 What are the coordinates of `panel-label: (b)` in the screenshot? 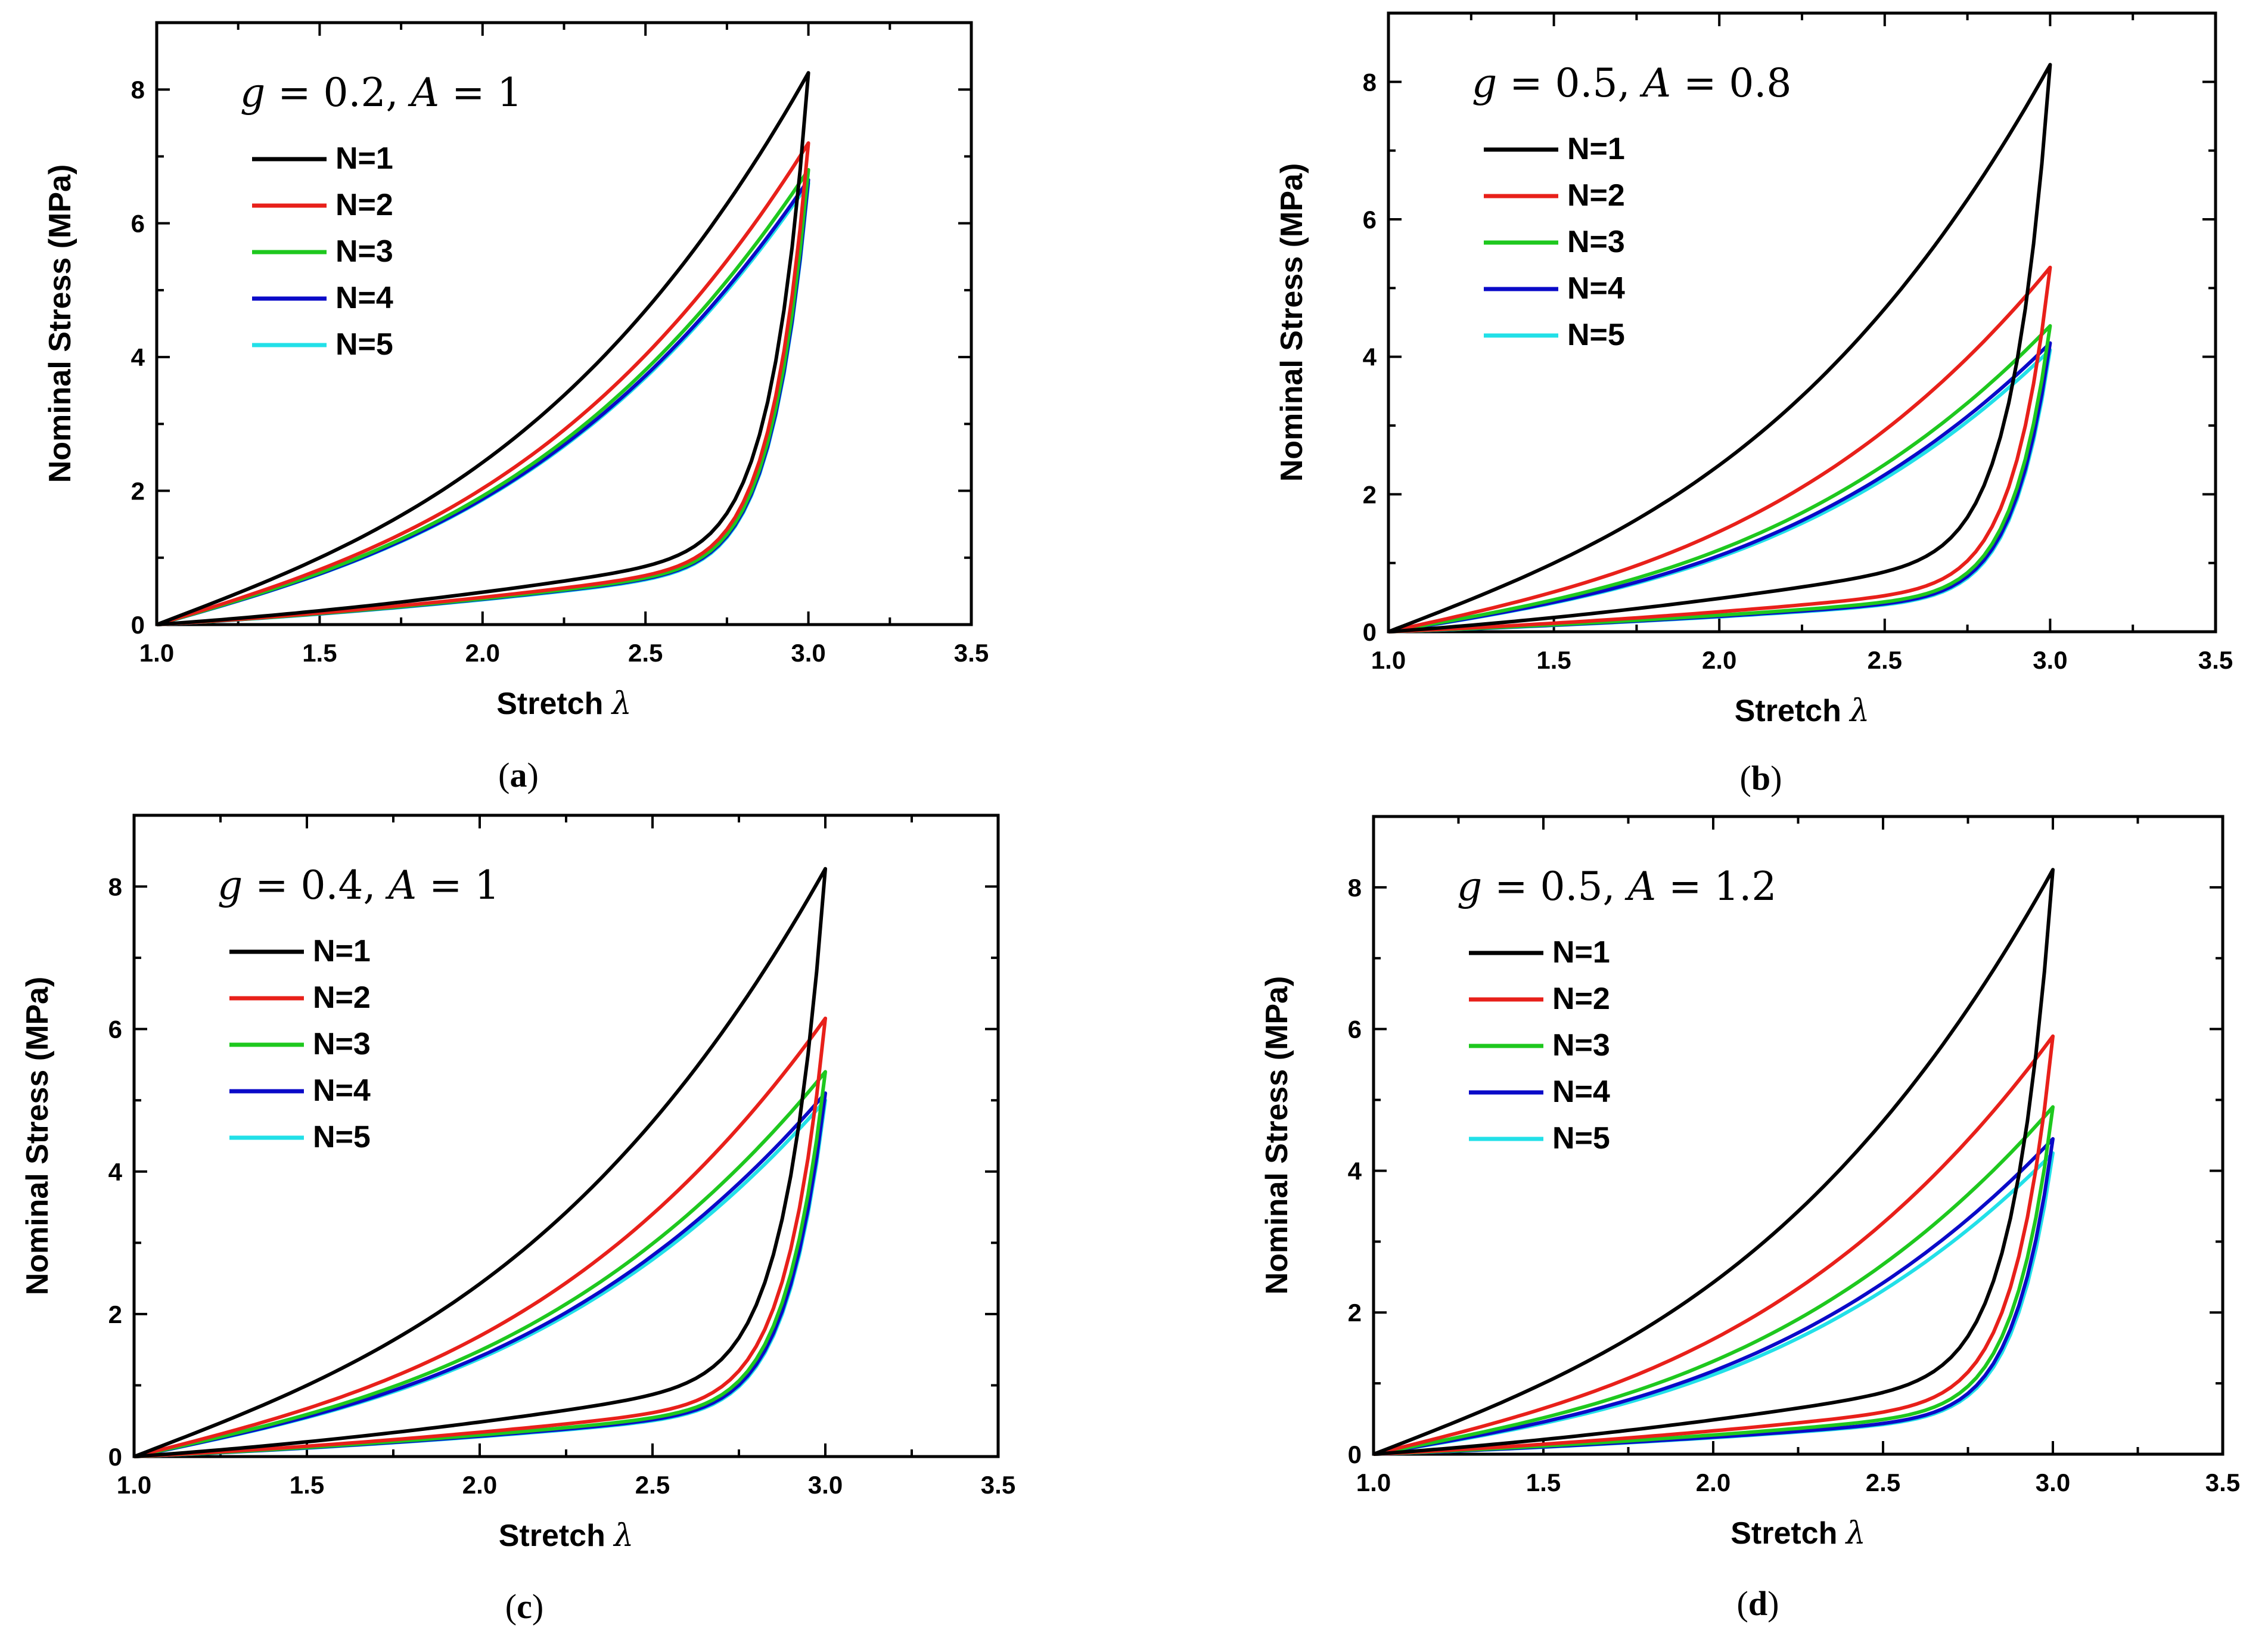 It's located at (1761, 778).